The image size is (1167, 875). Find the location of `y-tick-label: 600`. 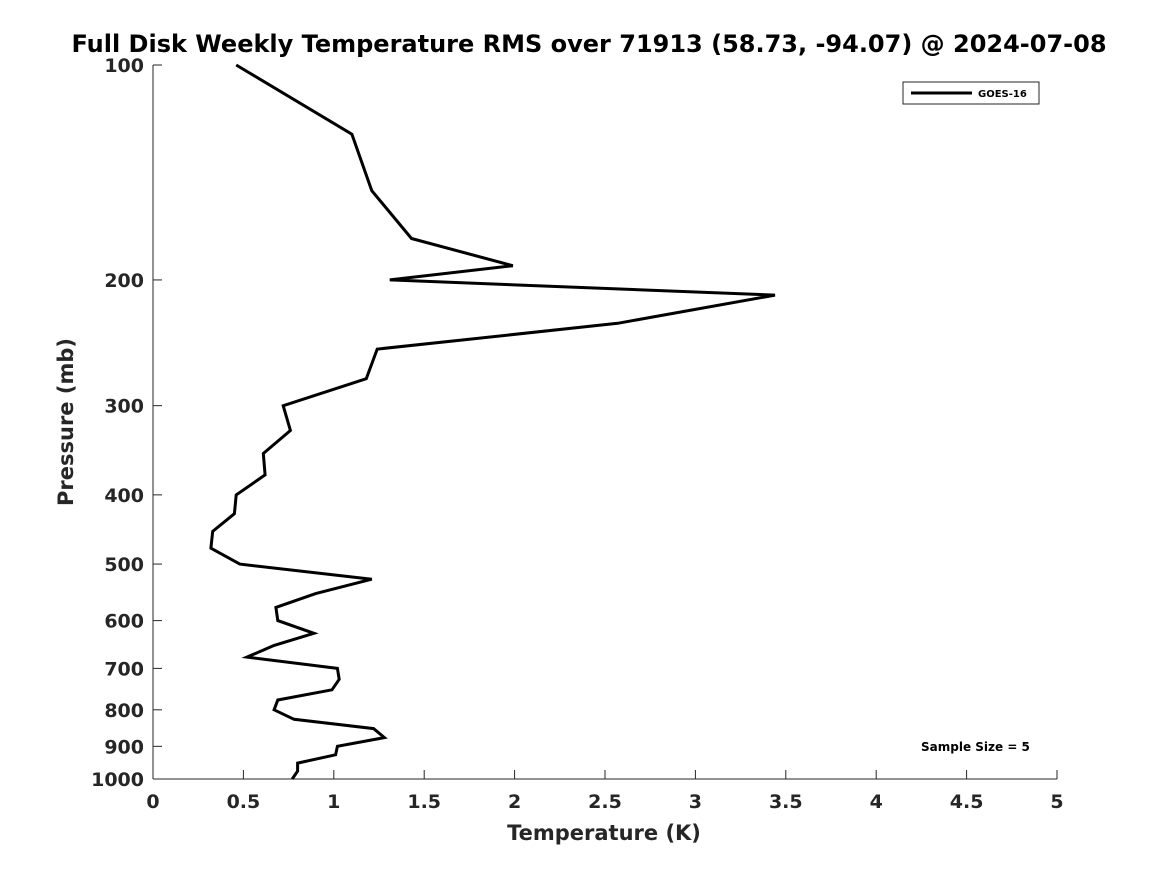

y-tick-label: 600 is located at coordinates (124, 622).